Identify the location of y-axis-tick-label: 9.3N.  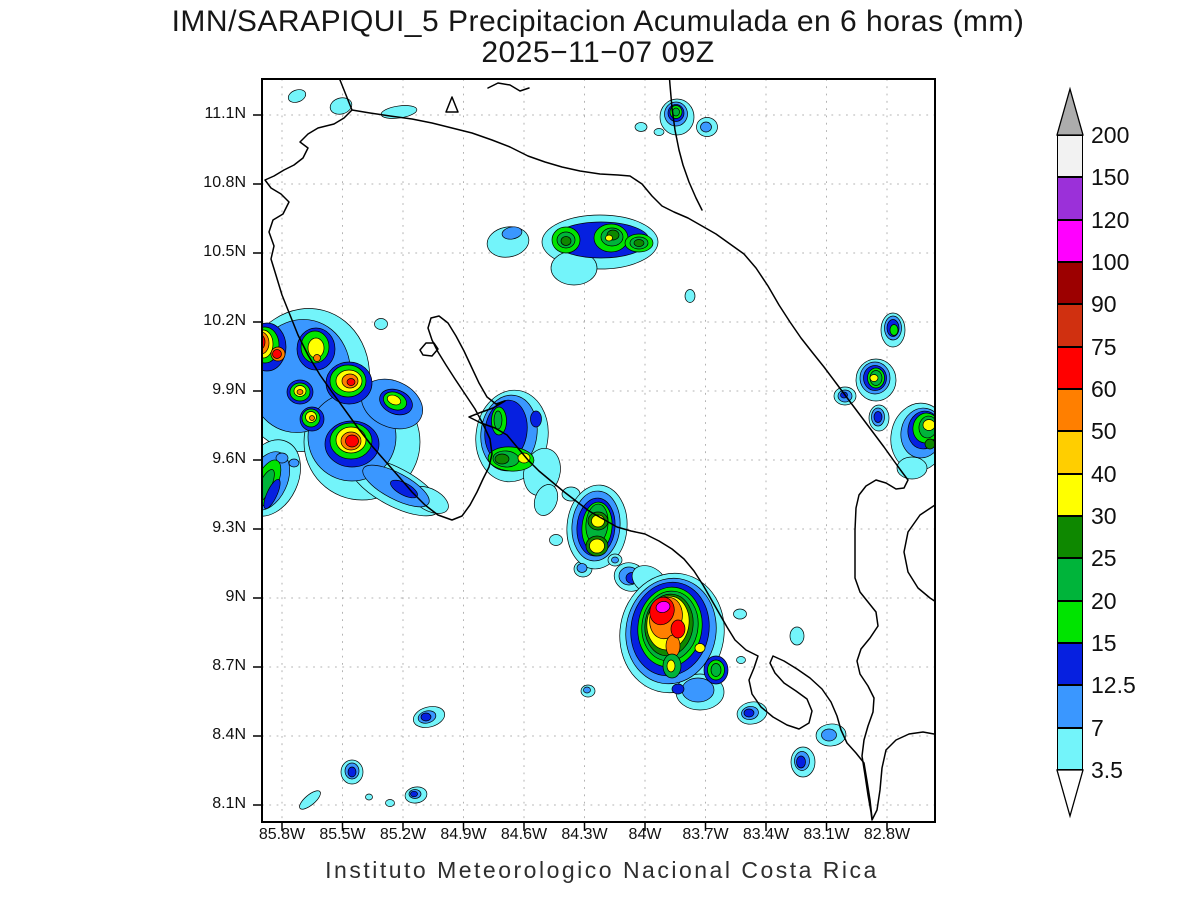
(229, 527).